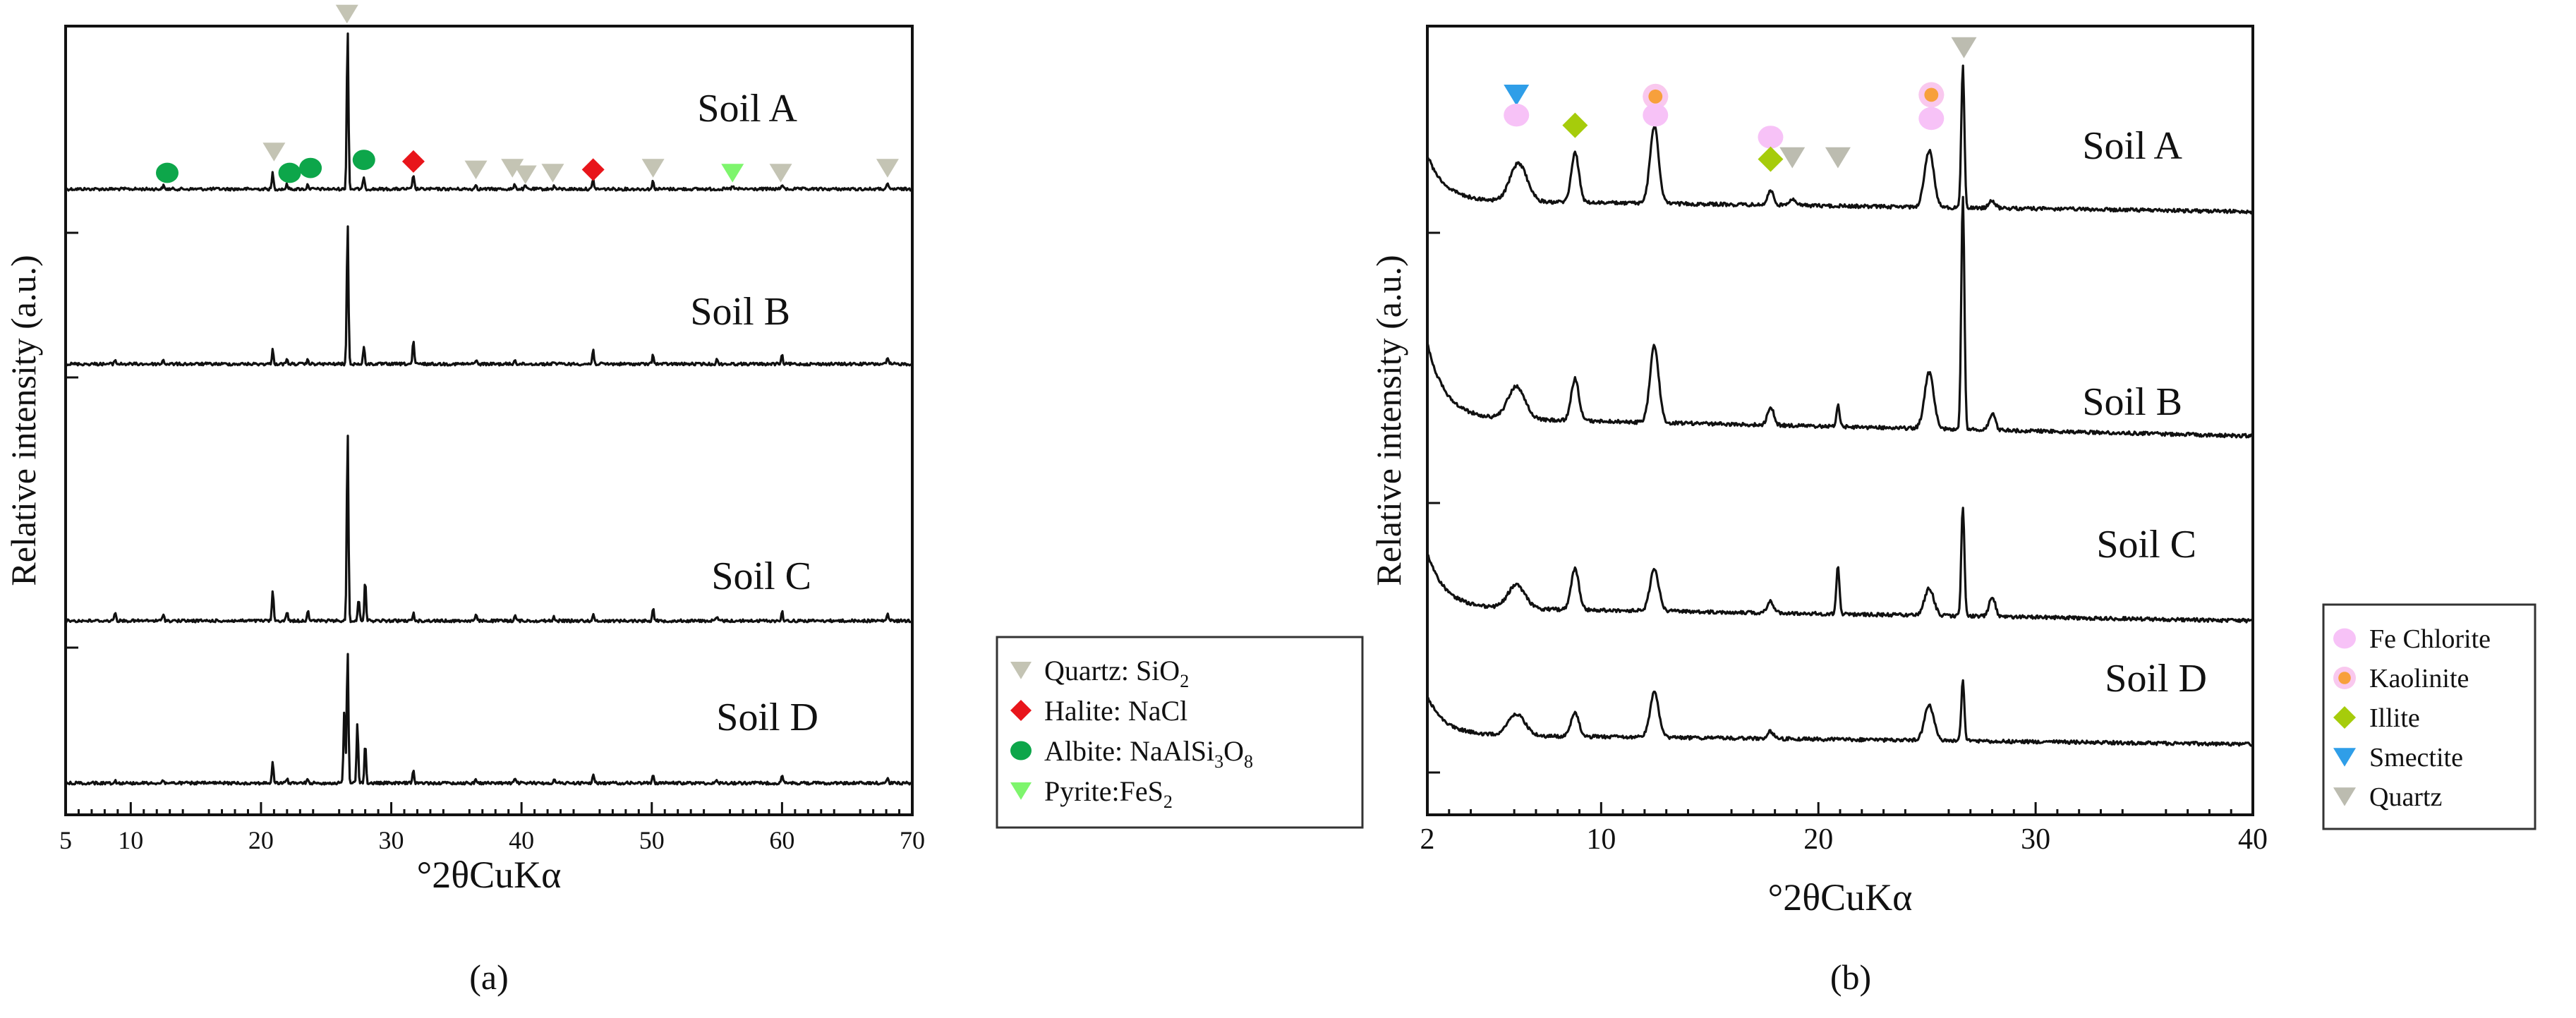 Image resolution: width=2576 pixels, height=1018 pixels. Describe the element at coordinates (490, 875) in the screenshot. I see `panel-a-x-axis-label: °2θCuKα` at that location.